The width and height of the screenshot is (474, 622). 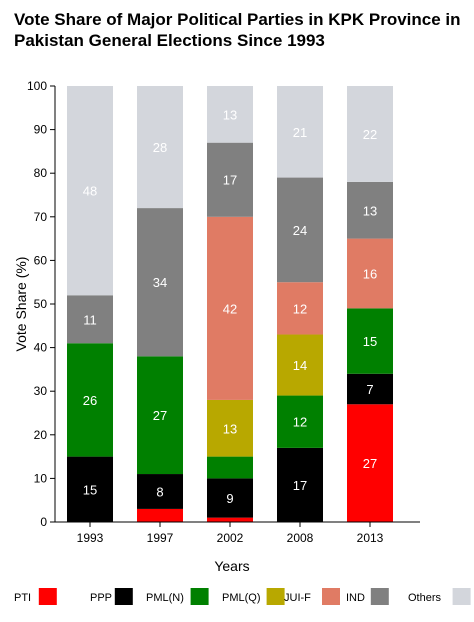 I want to click on bar-others-light-2008, so click(x=300, y=132).